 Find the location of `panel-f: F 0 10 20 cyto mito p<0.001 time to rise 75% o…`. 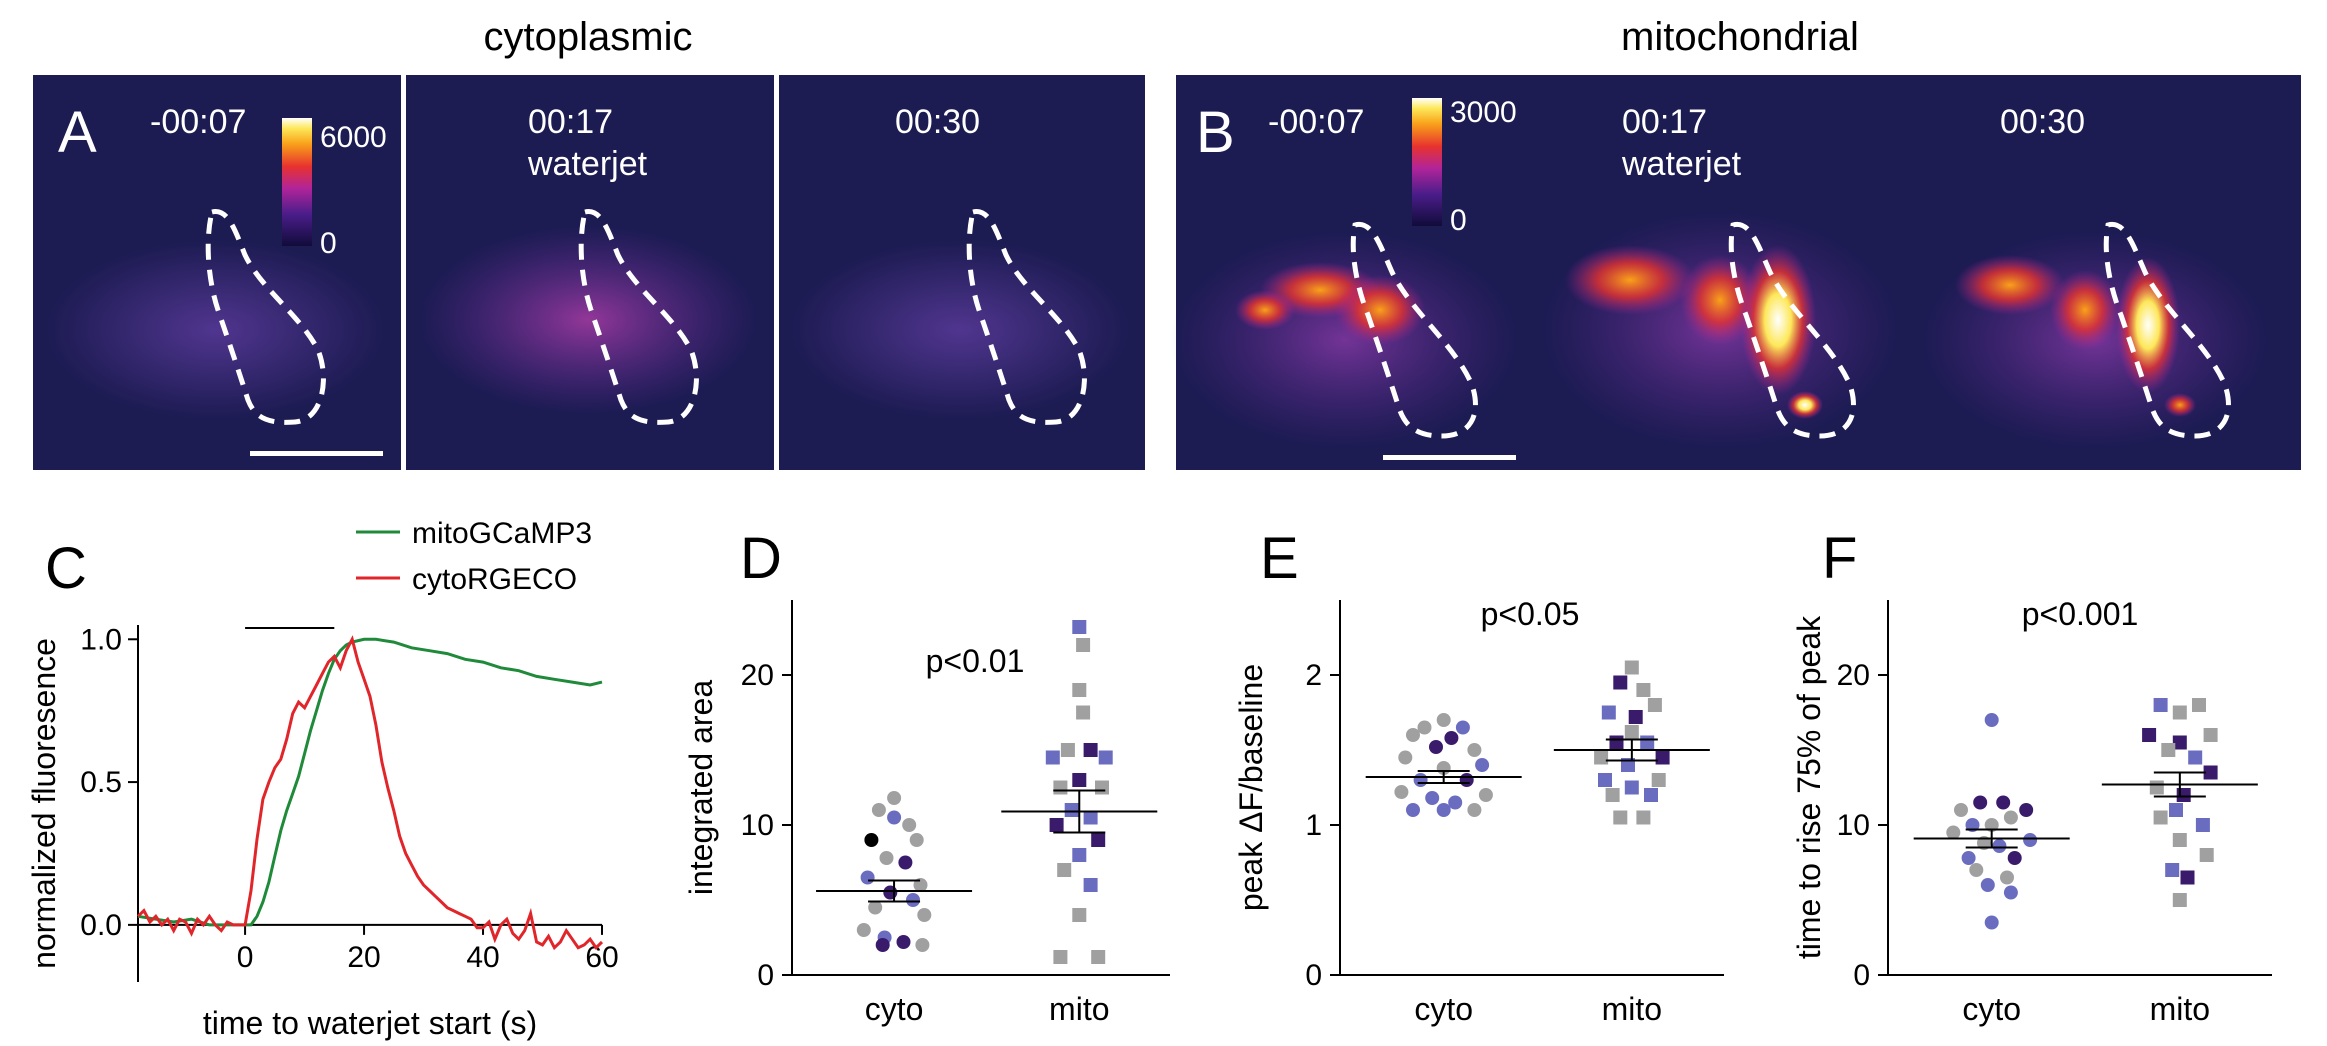

panel-f: F 0 10 20 cyto mito p<0.001 time to rise 75% o… is located at coordinates (2031, 776).